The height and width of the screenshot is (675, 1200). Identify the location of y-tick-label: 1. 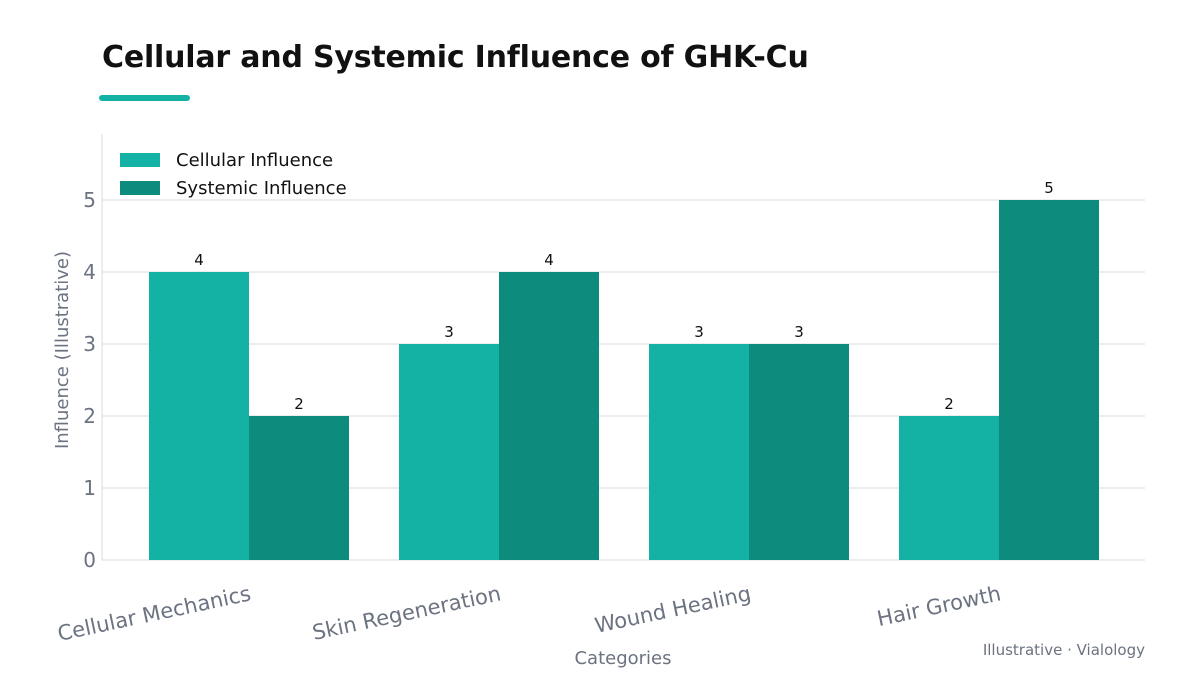
(89, 488).